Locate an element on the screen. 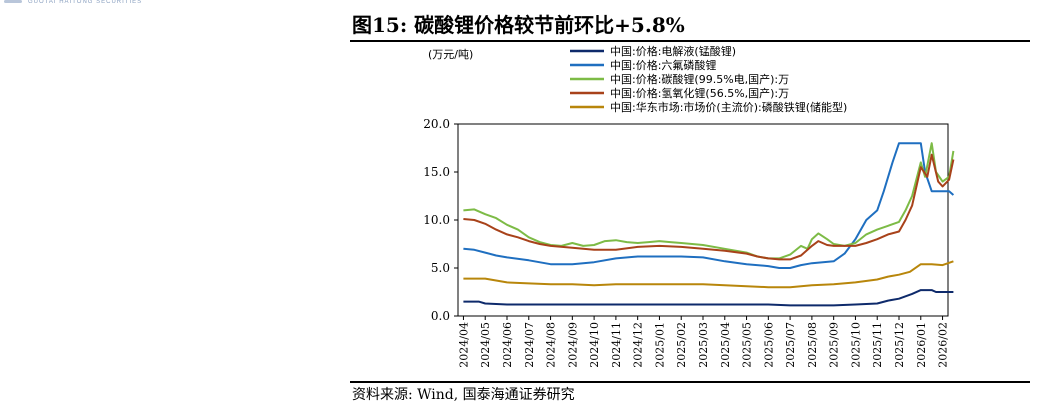  x-tick-label: 2024/04 is located at coordinates (463, 345).